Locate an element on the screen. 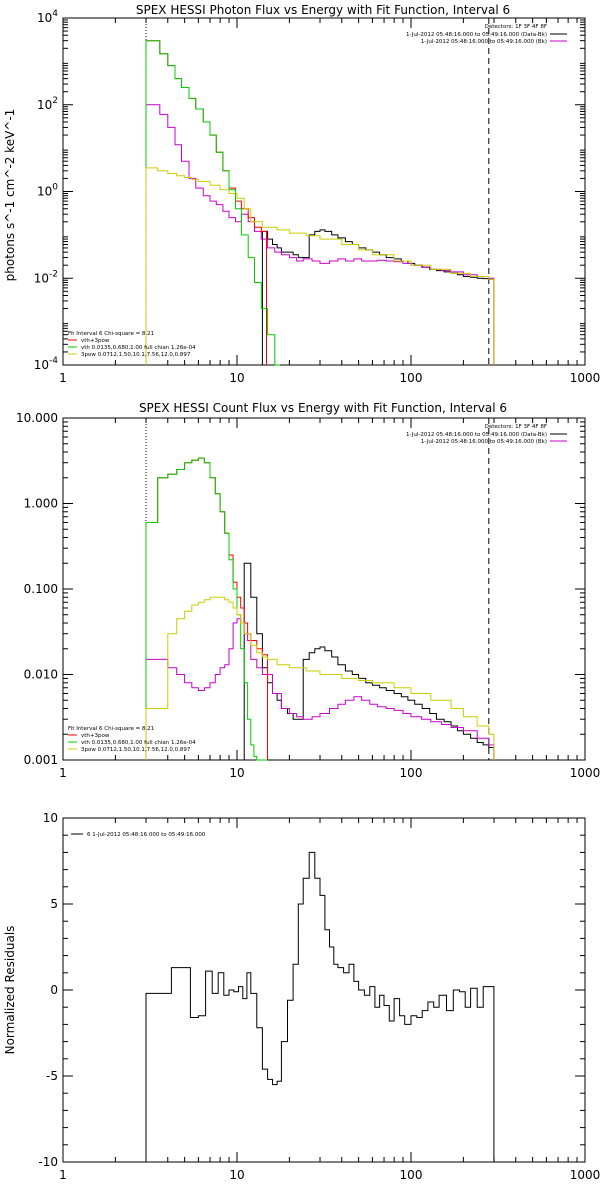 This screenshot has height=1200, width=600. y-tick-label: 10⁻⁴ is located at coordinates (46, 364).